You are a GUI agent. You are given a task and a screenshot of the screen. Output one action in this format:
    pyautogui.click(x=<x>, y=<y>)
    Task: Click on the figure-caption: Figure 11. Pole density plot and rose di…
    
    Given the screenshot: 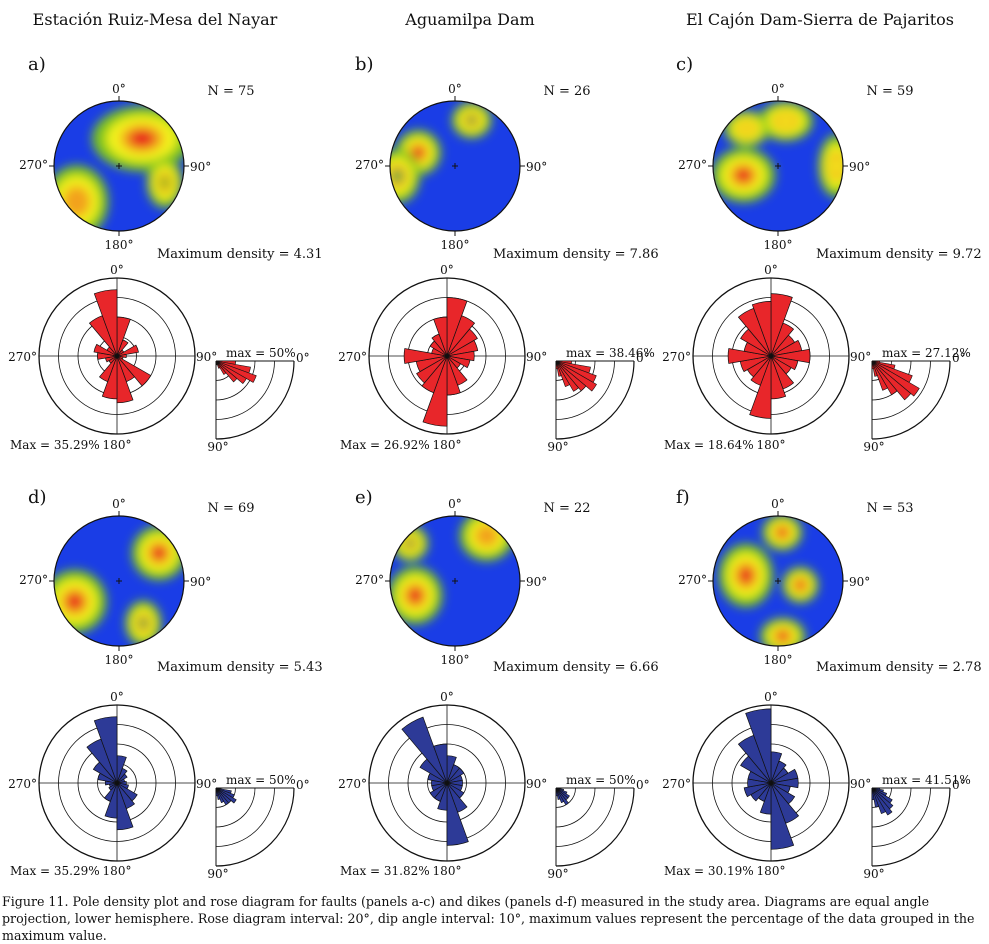 What is the action you would take?
    pyautogui.click(x=494, y=918)
    